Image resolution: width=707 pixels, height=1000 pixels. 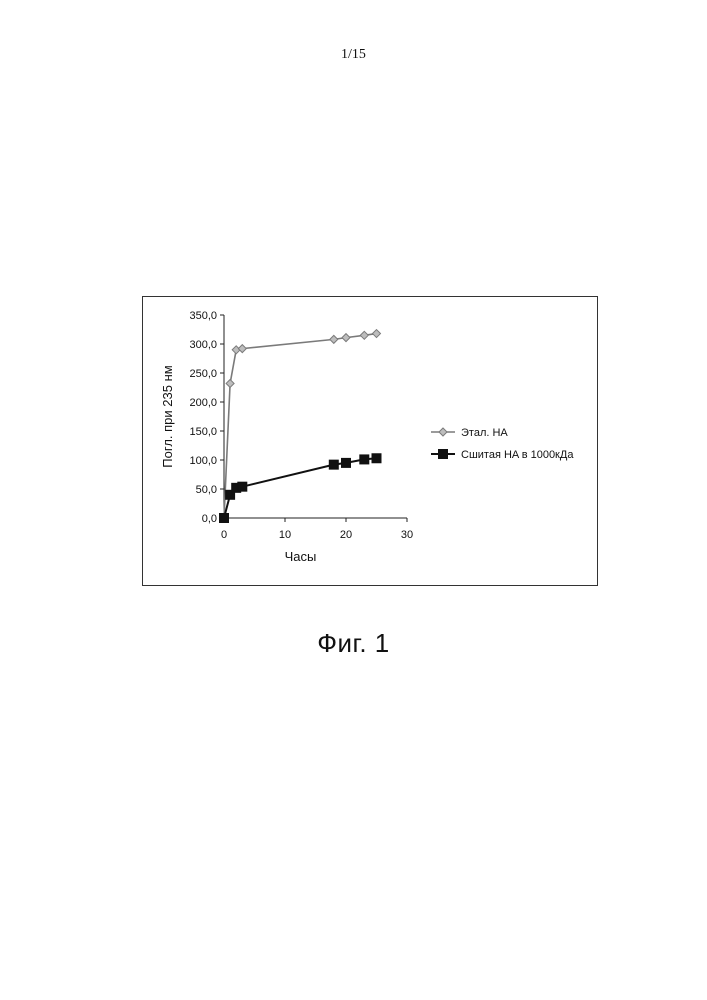 I want to click on y-tick-label: 200,0, so click(x=203, y=403).